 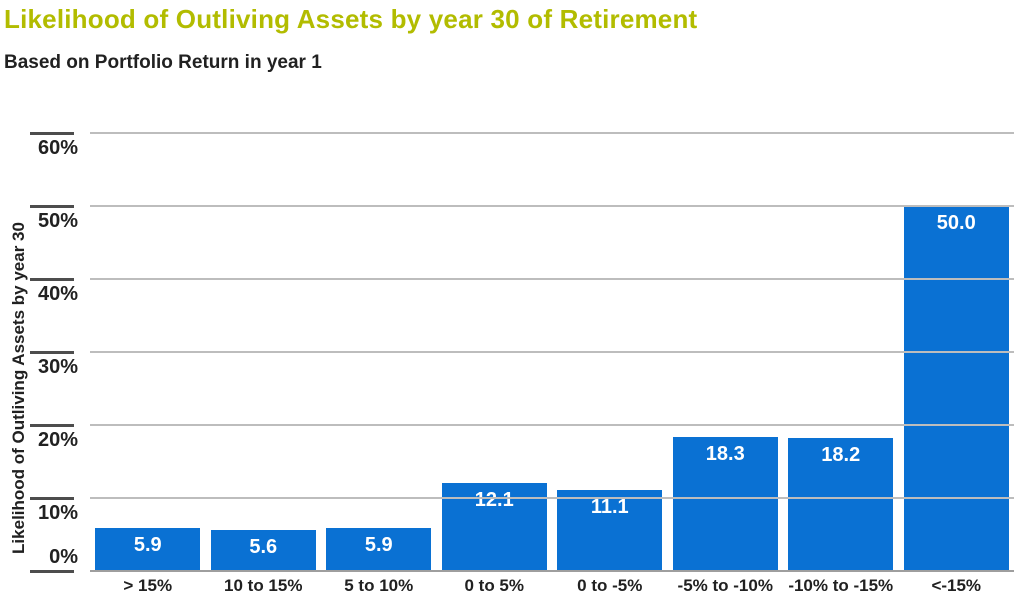 I want to click on bar-value-label: 18.2, so click(x=841, y=455).